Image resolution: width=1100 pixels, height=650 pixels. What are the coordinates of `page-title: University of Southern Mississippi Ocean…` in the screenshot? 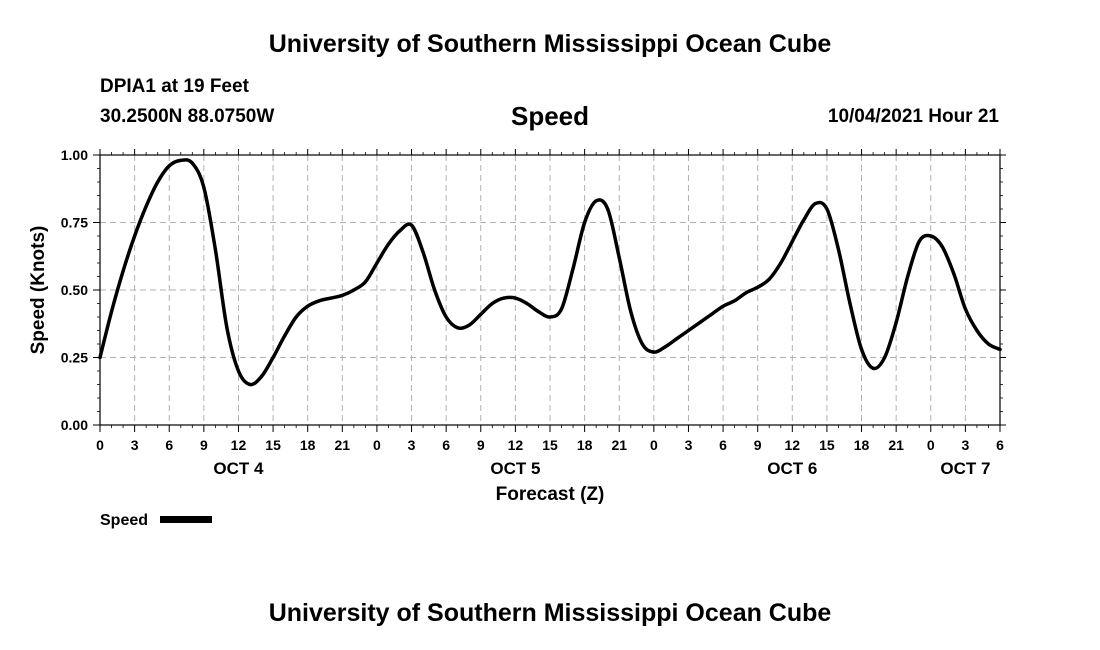 It's located at (550, 44).